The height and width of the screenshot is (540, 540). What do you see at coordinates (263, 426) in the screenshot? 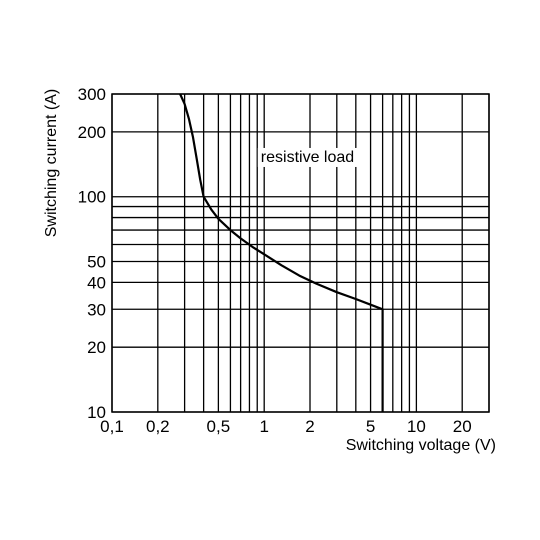
I see `x-tick-label: 1` at bounding box center [263, 426].